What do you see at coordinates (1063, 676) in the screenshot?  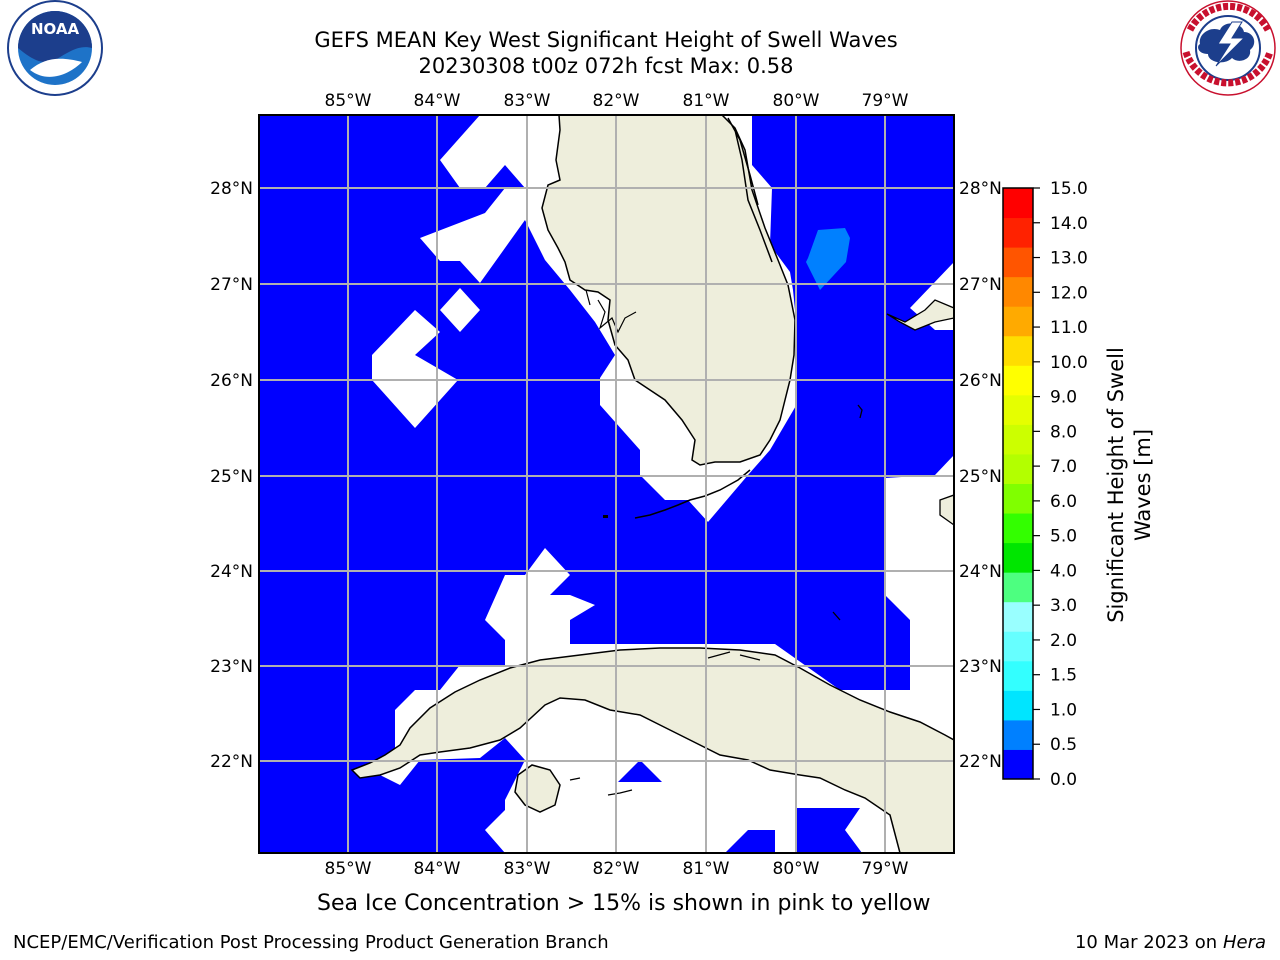 I see `colorbar-tick-label: 1.5` at bounding box center [1063, 676].